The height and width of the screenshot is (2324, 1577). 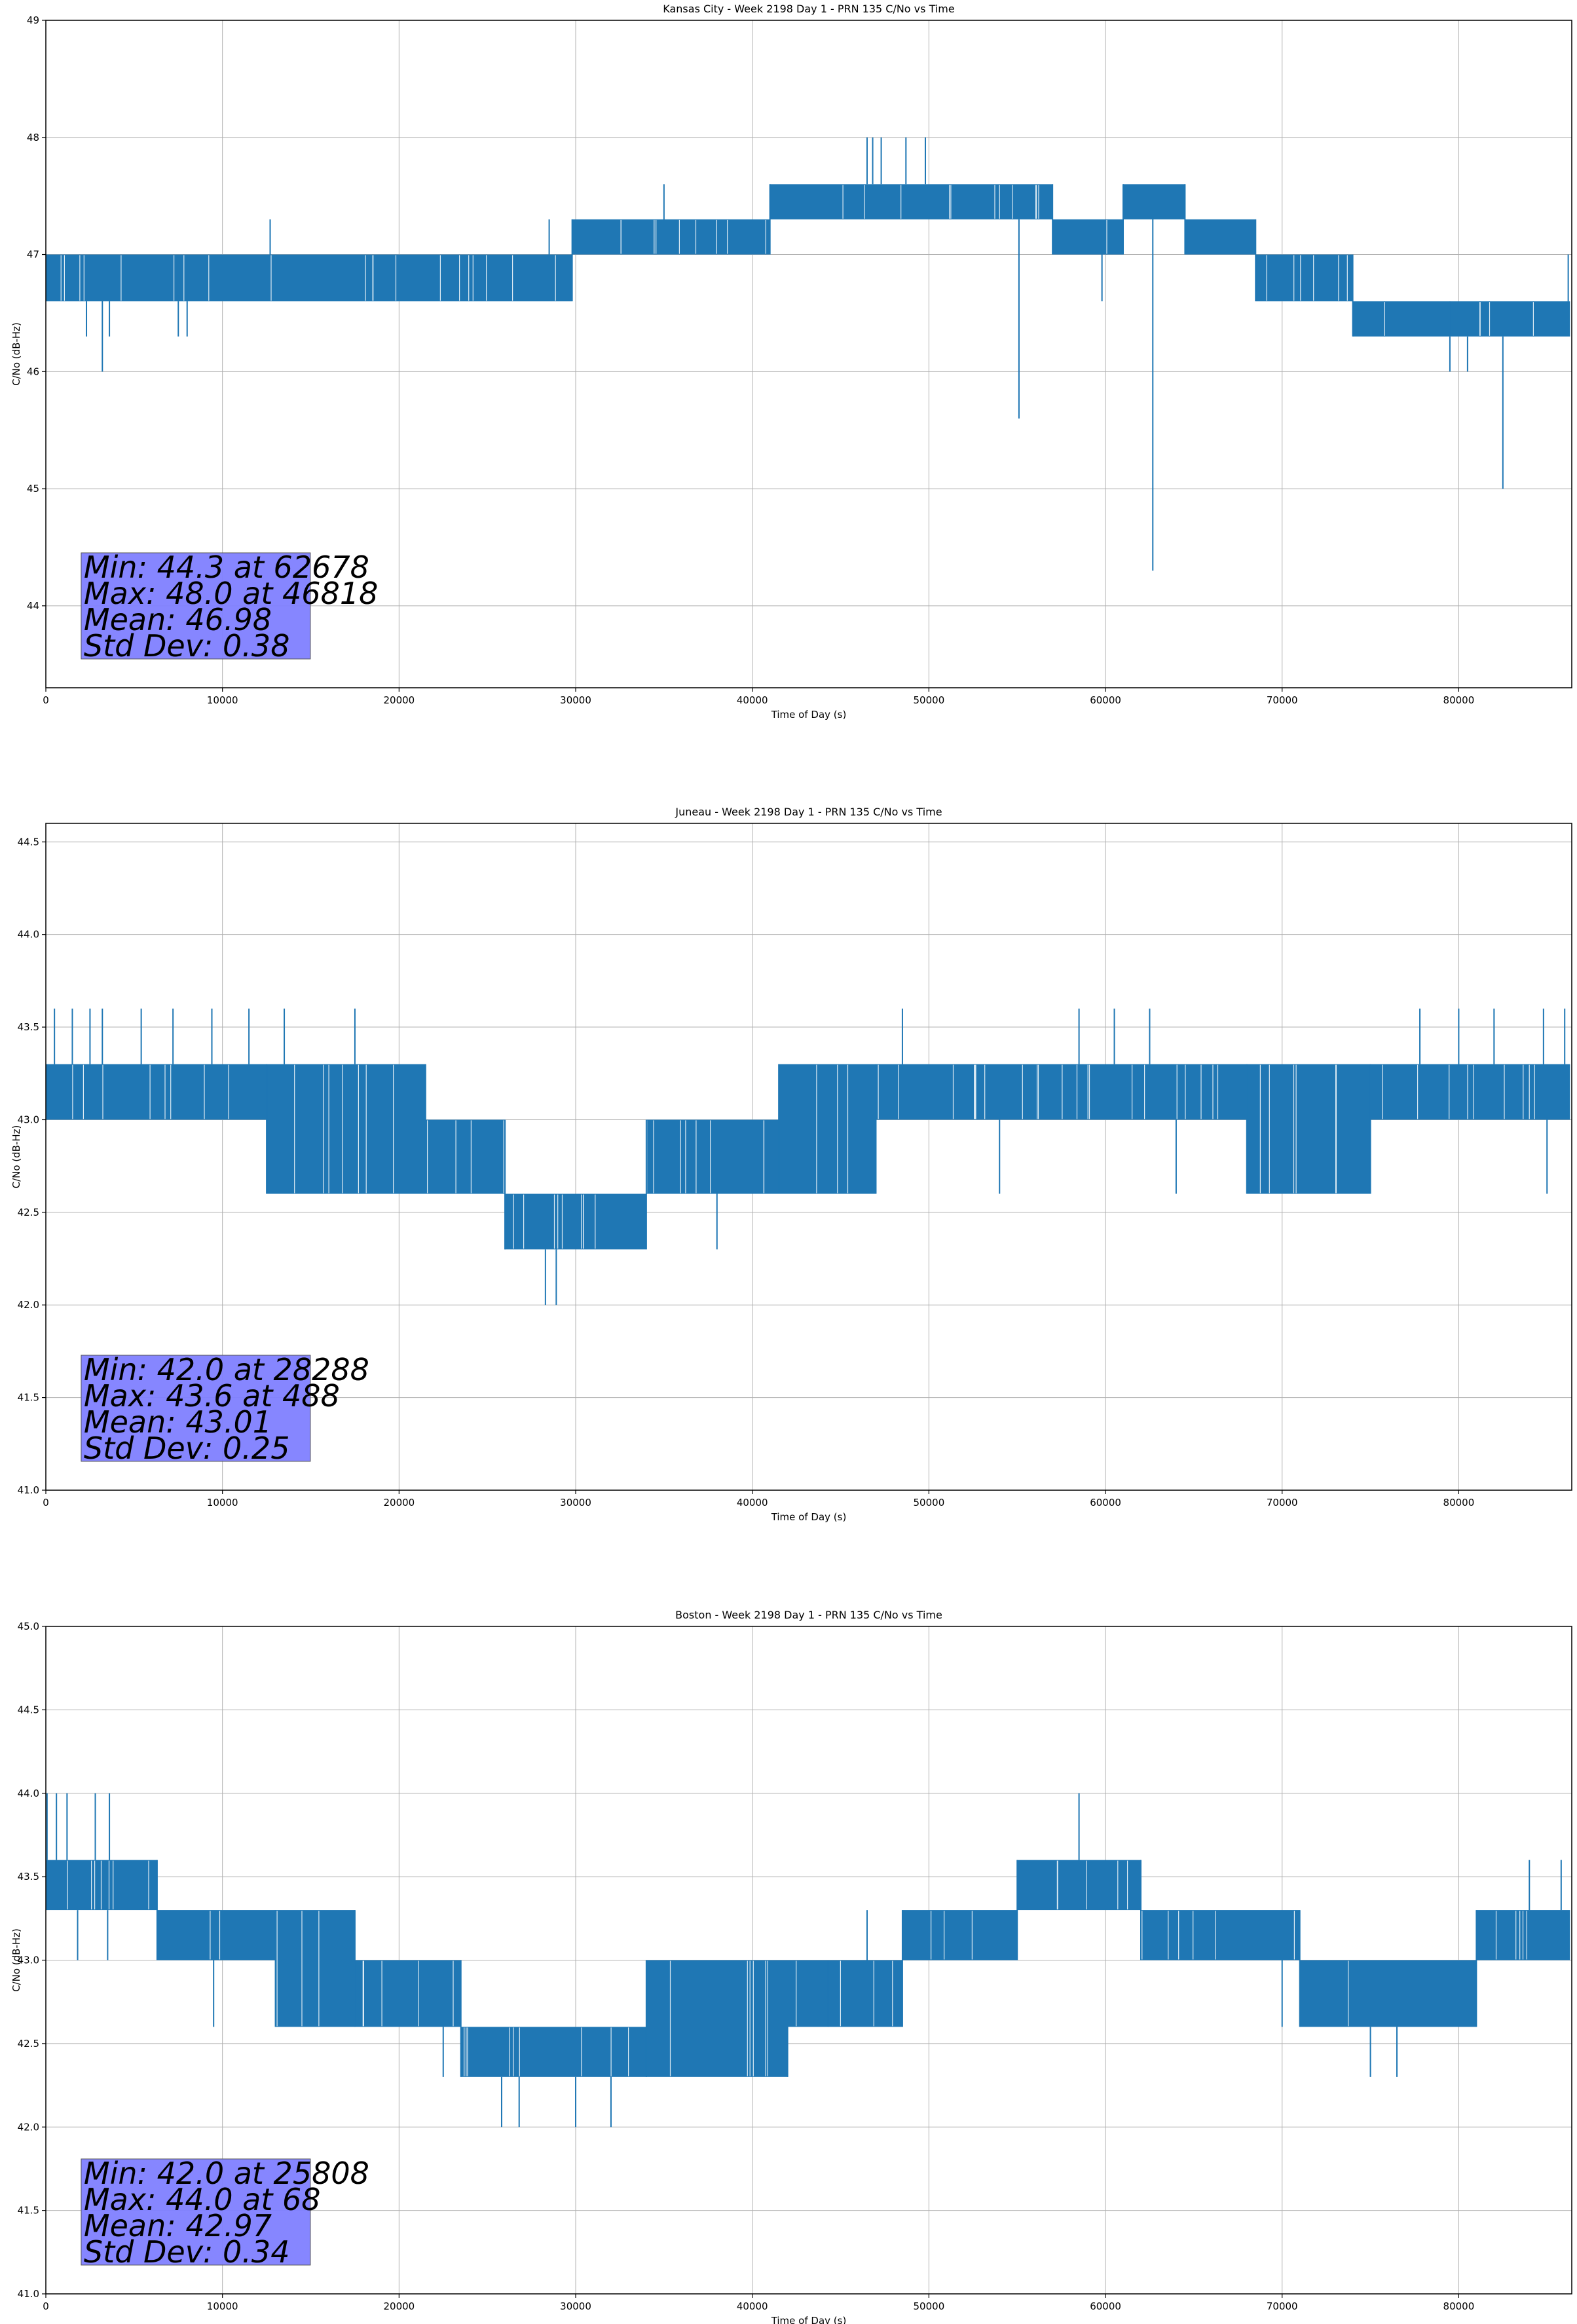 I want to click on stats-line: Std Dev: 0.34, so click(x=187, y=2252).